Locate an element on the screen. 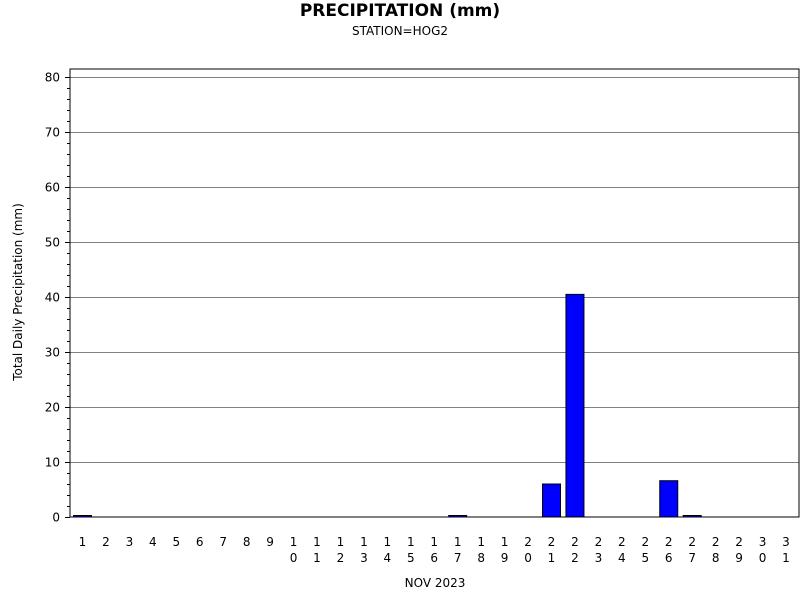 This screenshot has height=600, width=800. y-axis-ticks: 0 10 20 30 40 50 60 70 80 is located at coordinates (57, 298).